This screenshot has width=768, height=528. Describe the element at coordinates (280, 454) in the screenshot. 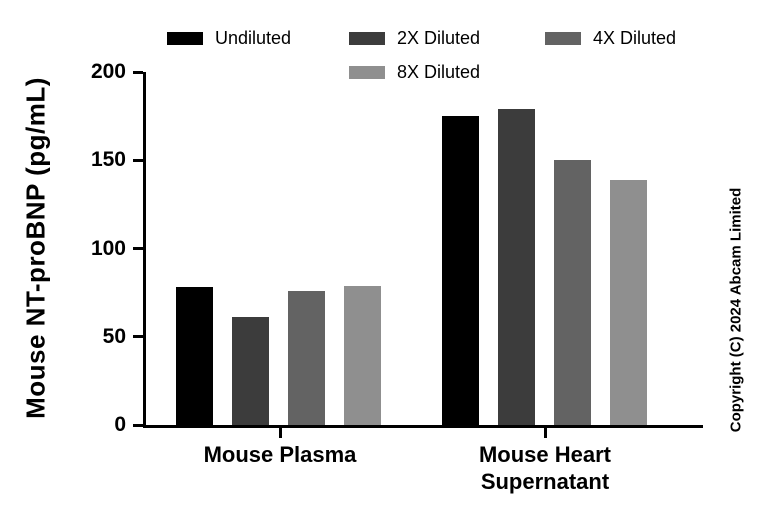

I see `x-category-label: Mouse Plasma` at that location.